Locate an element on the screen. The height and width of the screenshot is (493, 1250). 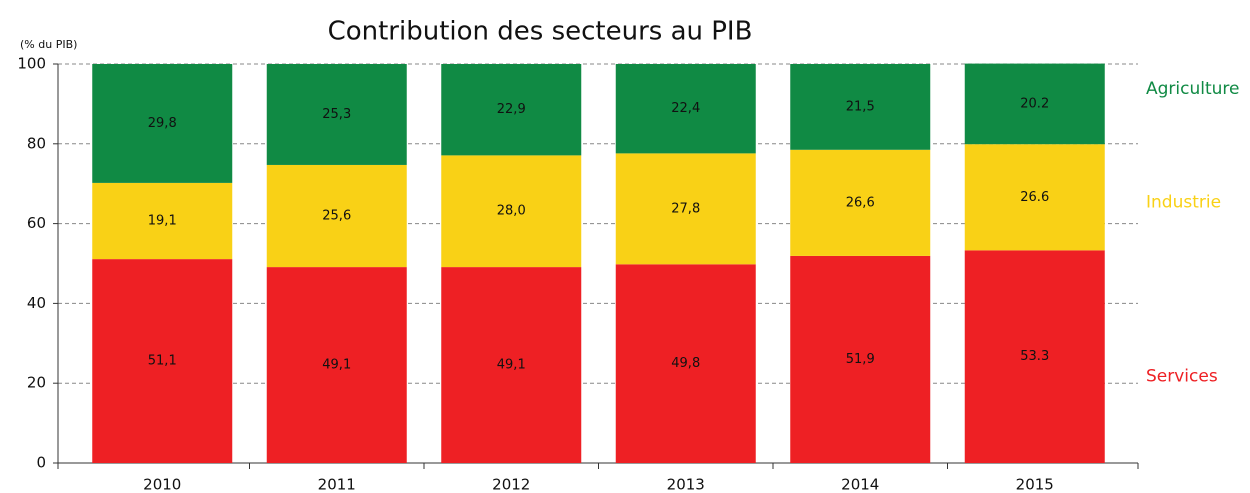
data-label: 49,8 is located at coordinates (685, 363).